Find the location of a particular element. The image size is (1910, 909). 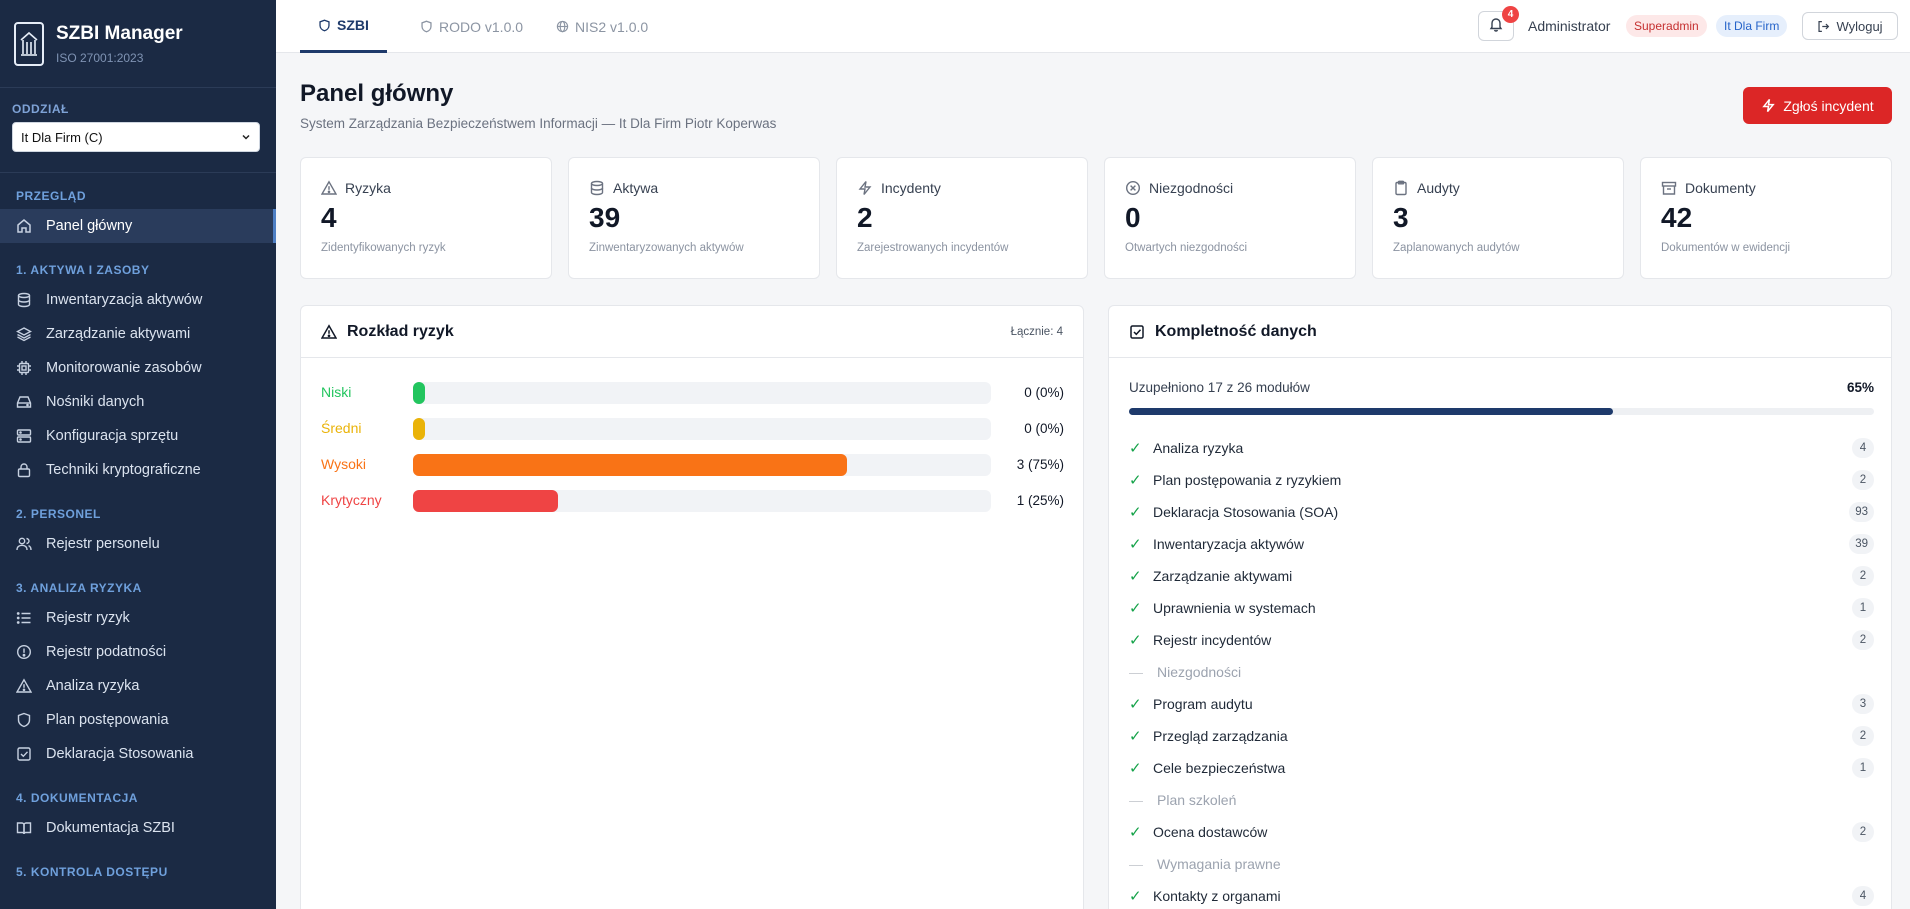

risk-row: Średni 0 (0%) is located at coordinates (692, 428).